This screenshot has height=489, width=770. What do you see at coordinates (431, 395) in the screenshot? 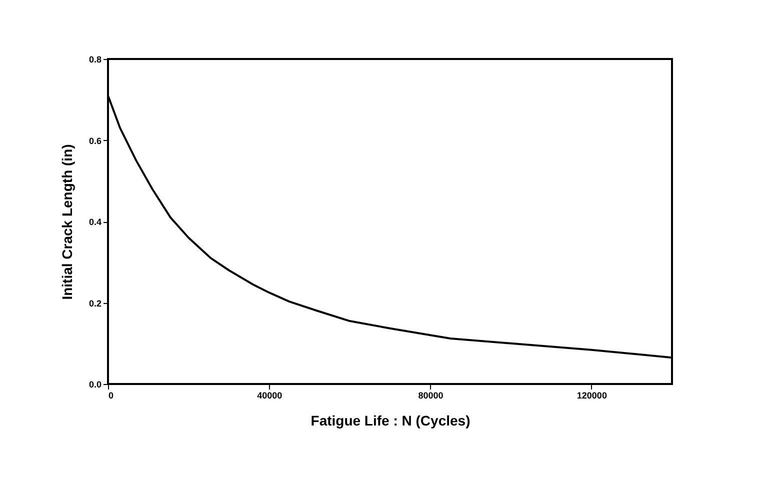
I see `x-tick-label: 80000` at bounding box center [431, 395].